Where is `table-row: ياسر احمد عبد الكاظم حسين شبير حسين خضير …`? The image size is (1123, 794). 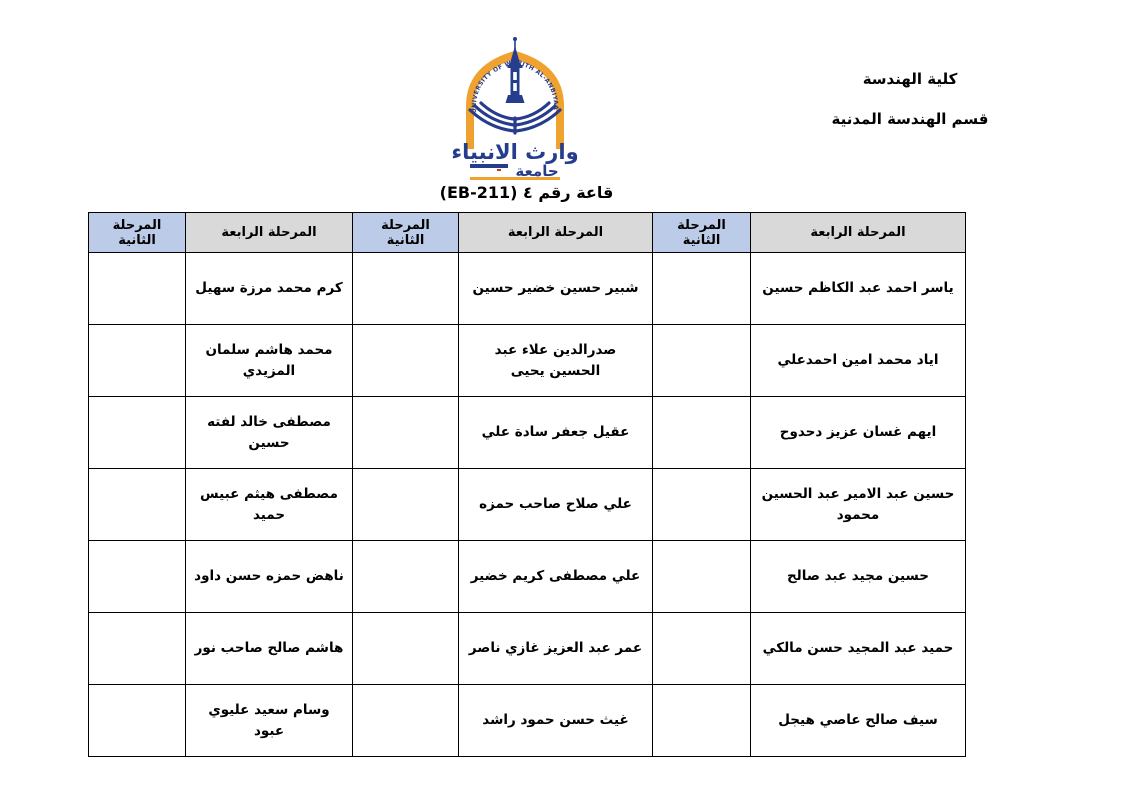 table-row: ياسر احمد عبد الكاظم حسين شبير حسين خضير … is located at coordinates (527, 288).